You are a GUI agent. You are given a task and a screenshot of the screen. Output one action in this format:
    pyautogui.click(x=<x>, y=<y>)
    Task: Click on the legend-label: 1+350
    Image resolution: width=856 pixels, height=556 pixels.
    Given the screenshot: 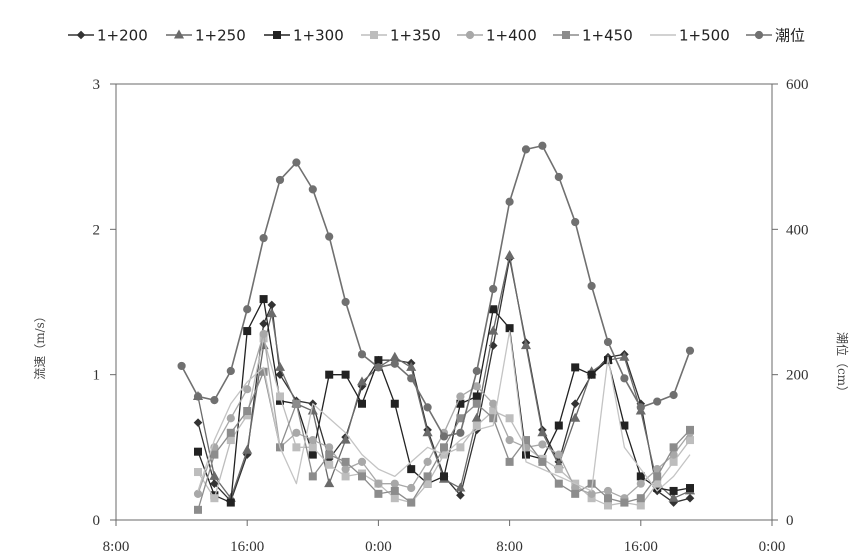 What is the action you would take?
    pyautogui.click(x=415, y=36)
    